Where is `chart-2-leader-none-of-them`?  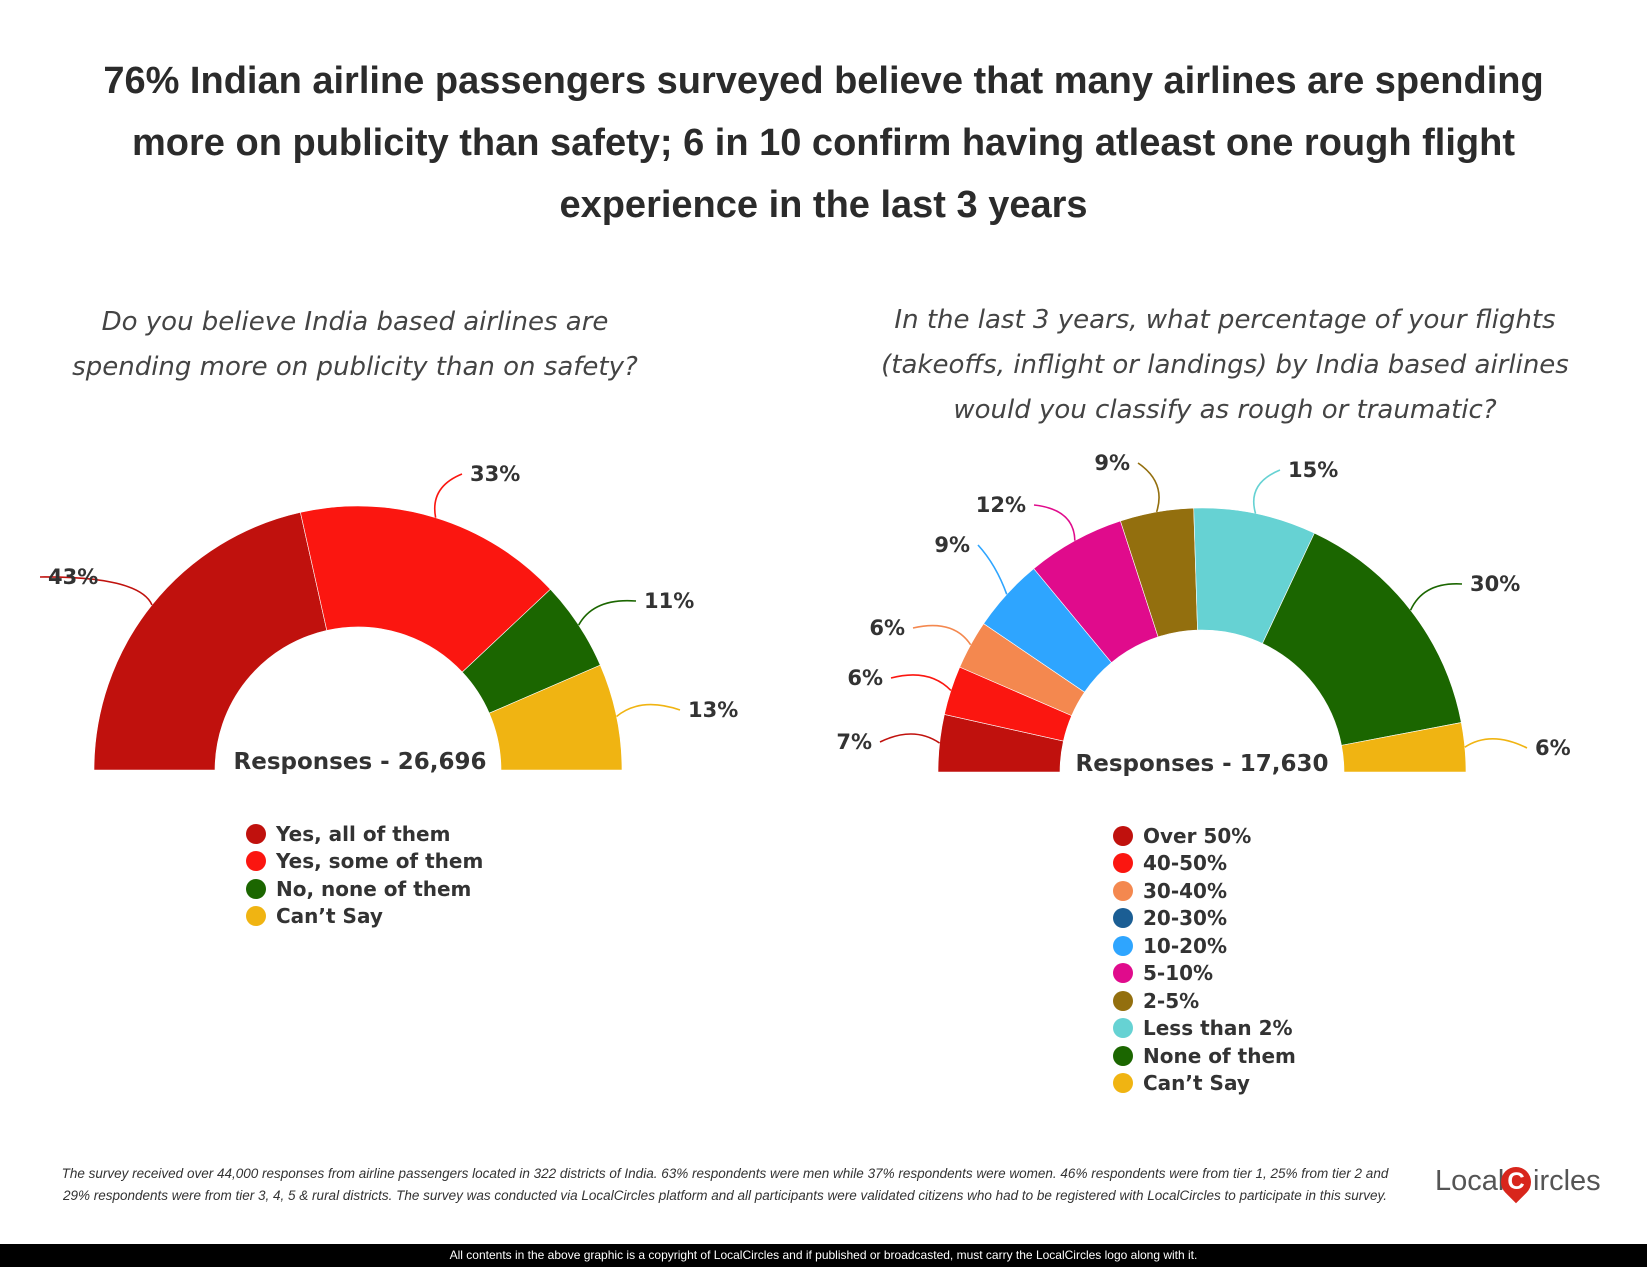 chart-2-leader-none-of-them is located at coordinates (1436, 597).